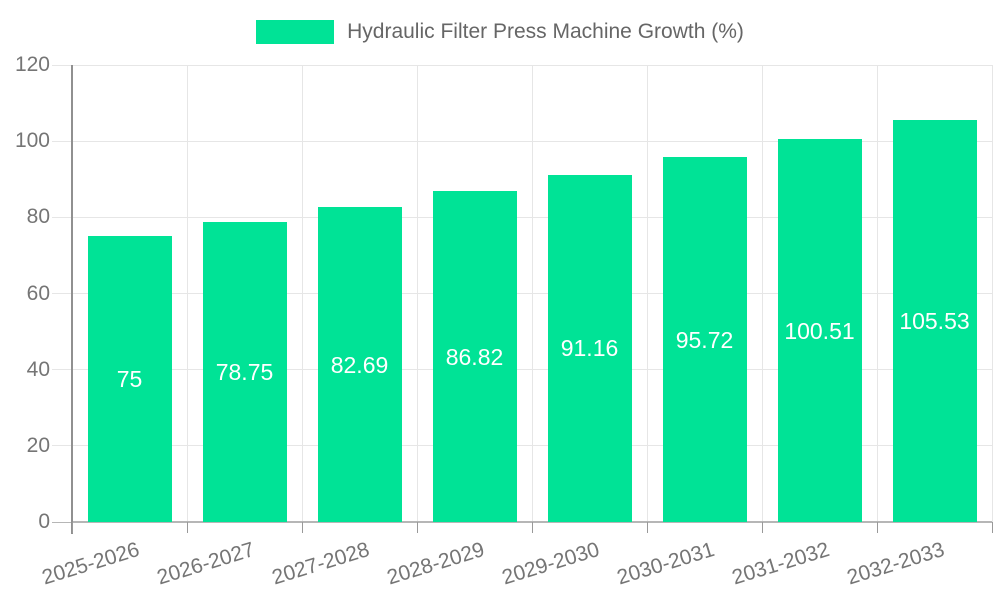 The height and width of the screenshot is (600, 1000). I want to click on bar: 95.72, so click(704, 339).